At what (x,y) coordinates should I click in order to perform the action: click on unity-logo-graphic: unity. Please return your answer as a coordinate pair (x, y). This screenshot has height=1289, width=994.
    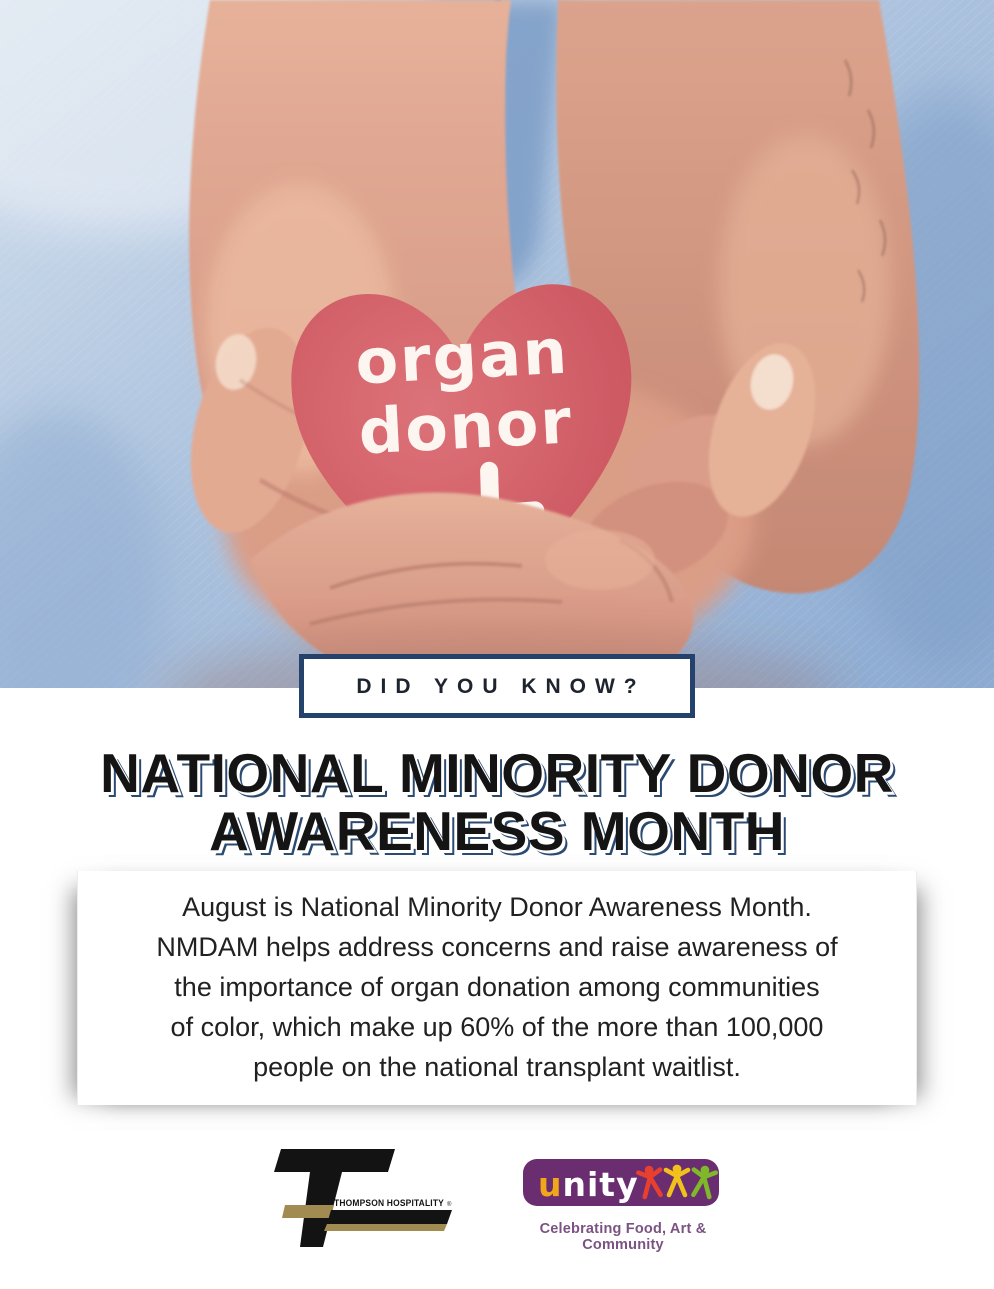
    Looking at the image, I should click on (621, 1182).